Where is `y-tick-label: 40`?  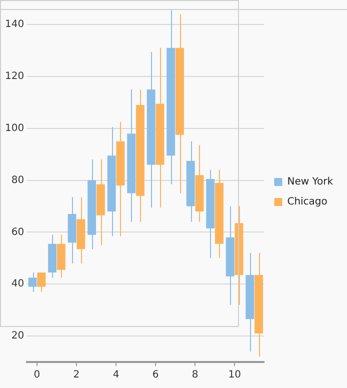 y-tick-label: 40 is located at coordinates (17, 284).